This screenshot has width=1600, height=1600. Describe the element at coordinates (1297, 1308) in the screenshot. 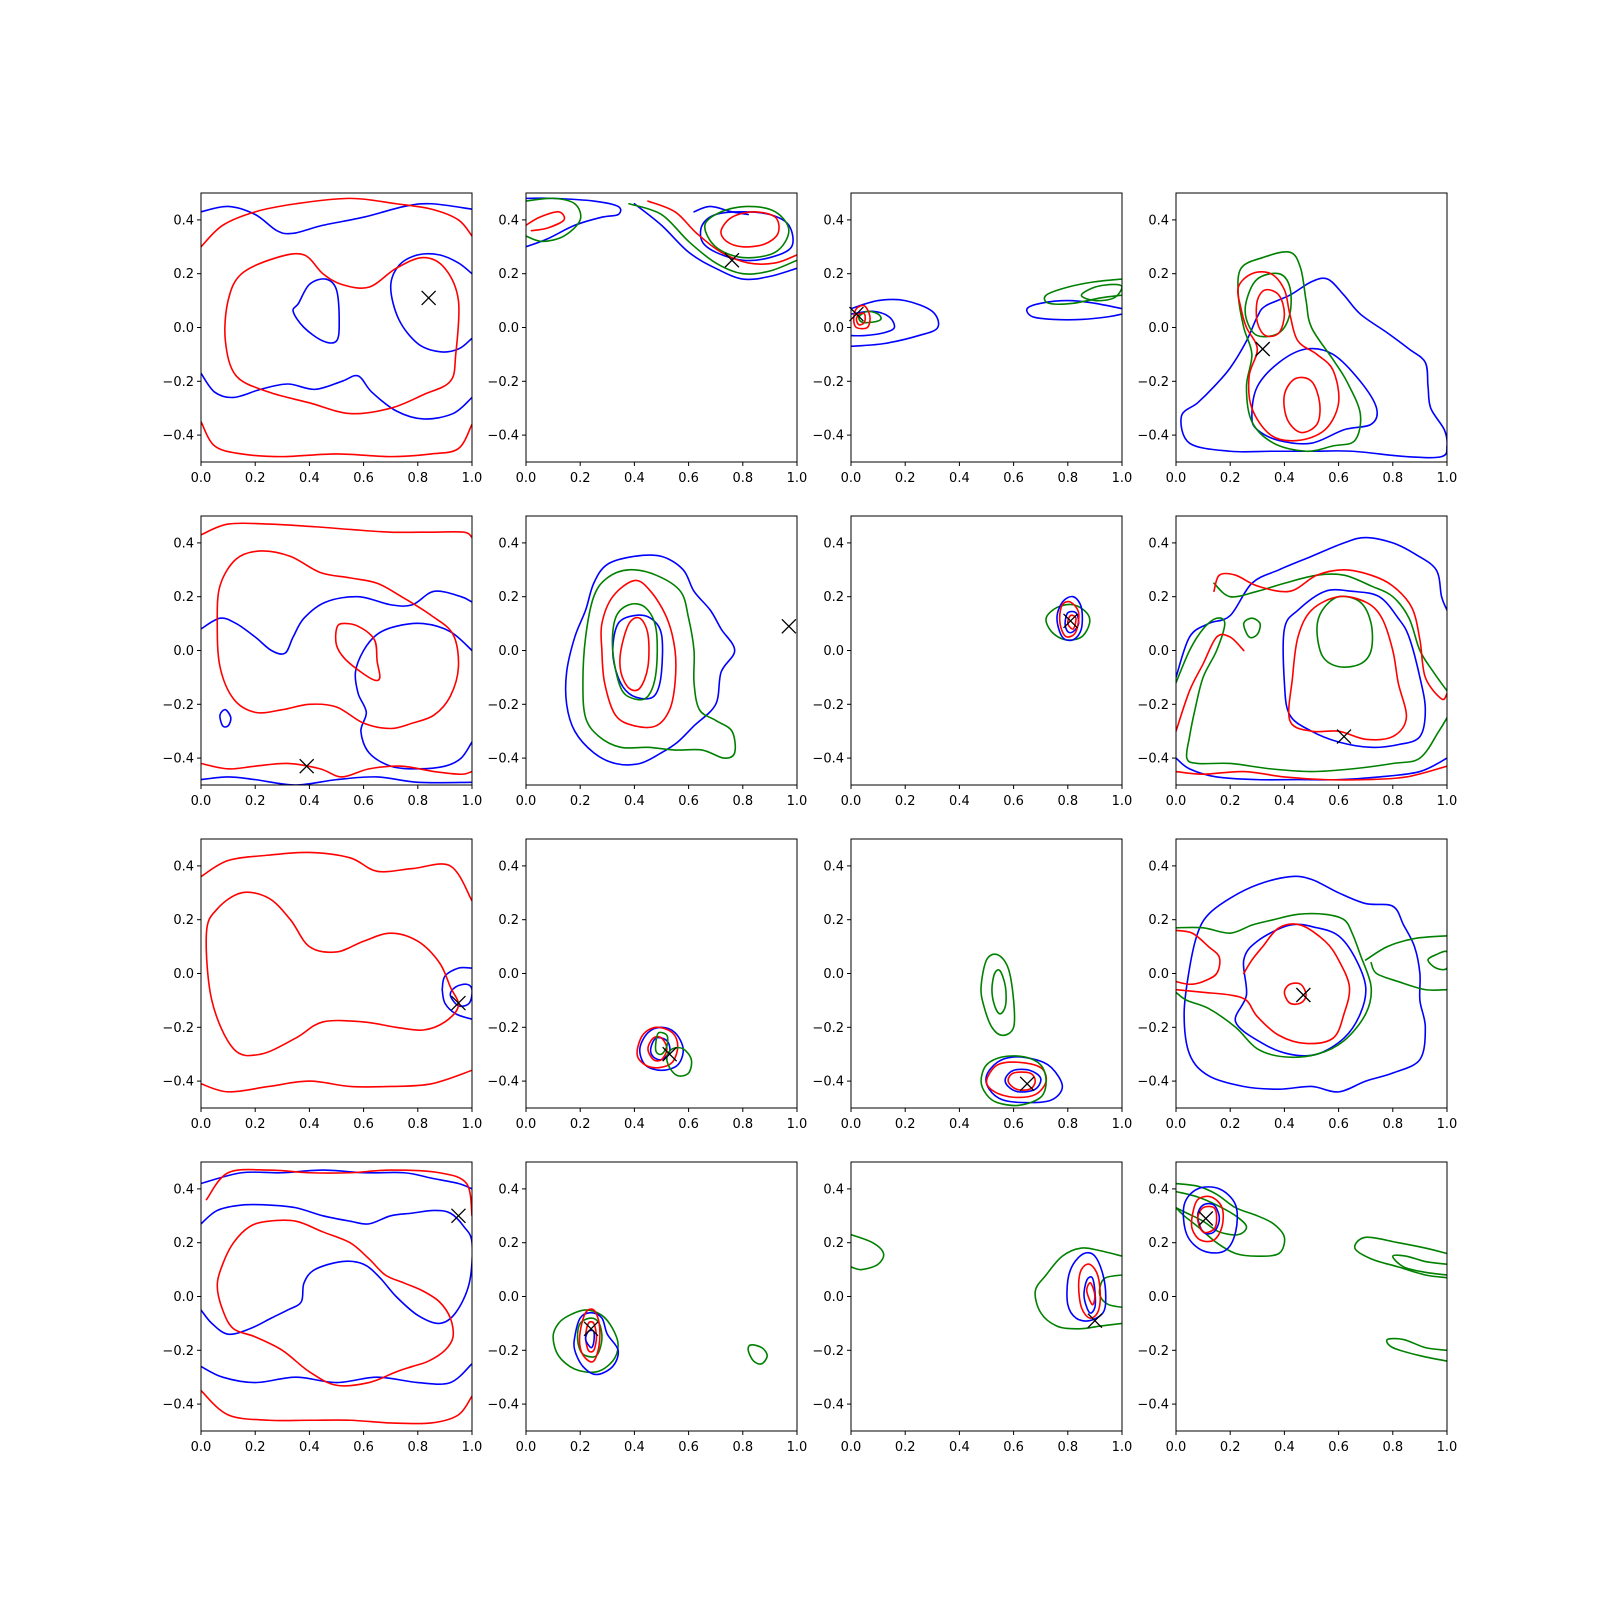

I see `subplot-4-4: 0.0 0.2 0.4 0.6 0.8 1.0 0.4 0.2 0.0 −0.2 −0.4` at that location.